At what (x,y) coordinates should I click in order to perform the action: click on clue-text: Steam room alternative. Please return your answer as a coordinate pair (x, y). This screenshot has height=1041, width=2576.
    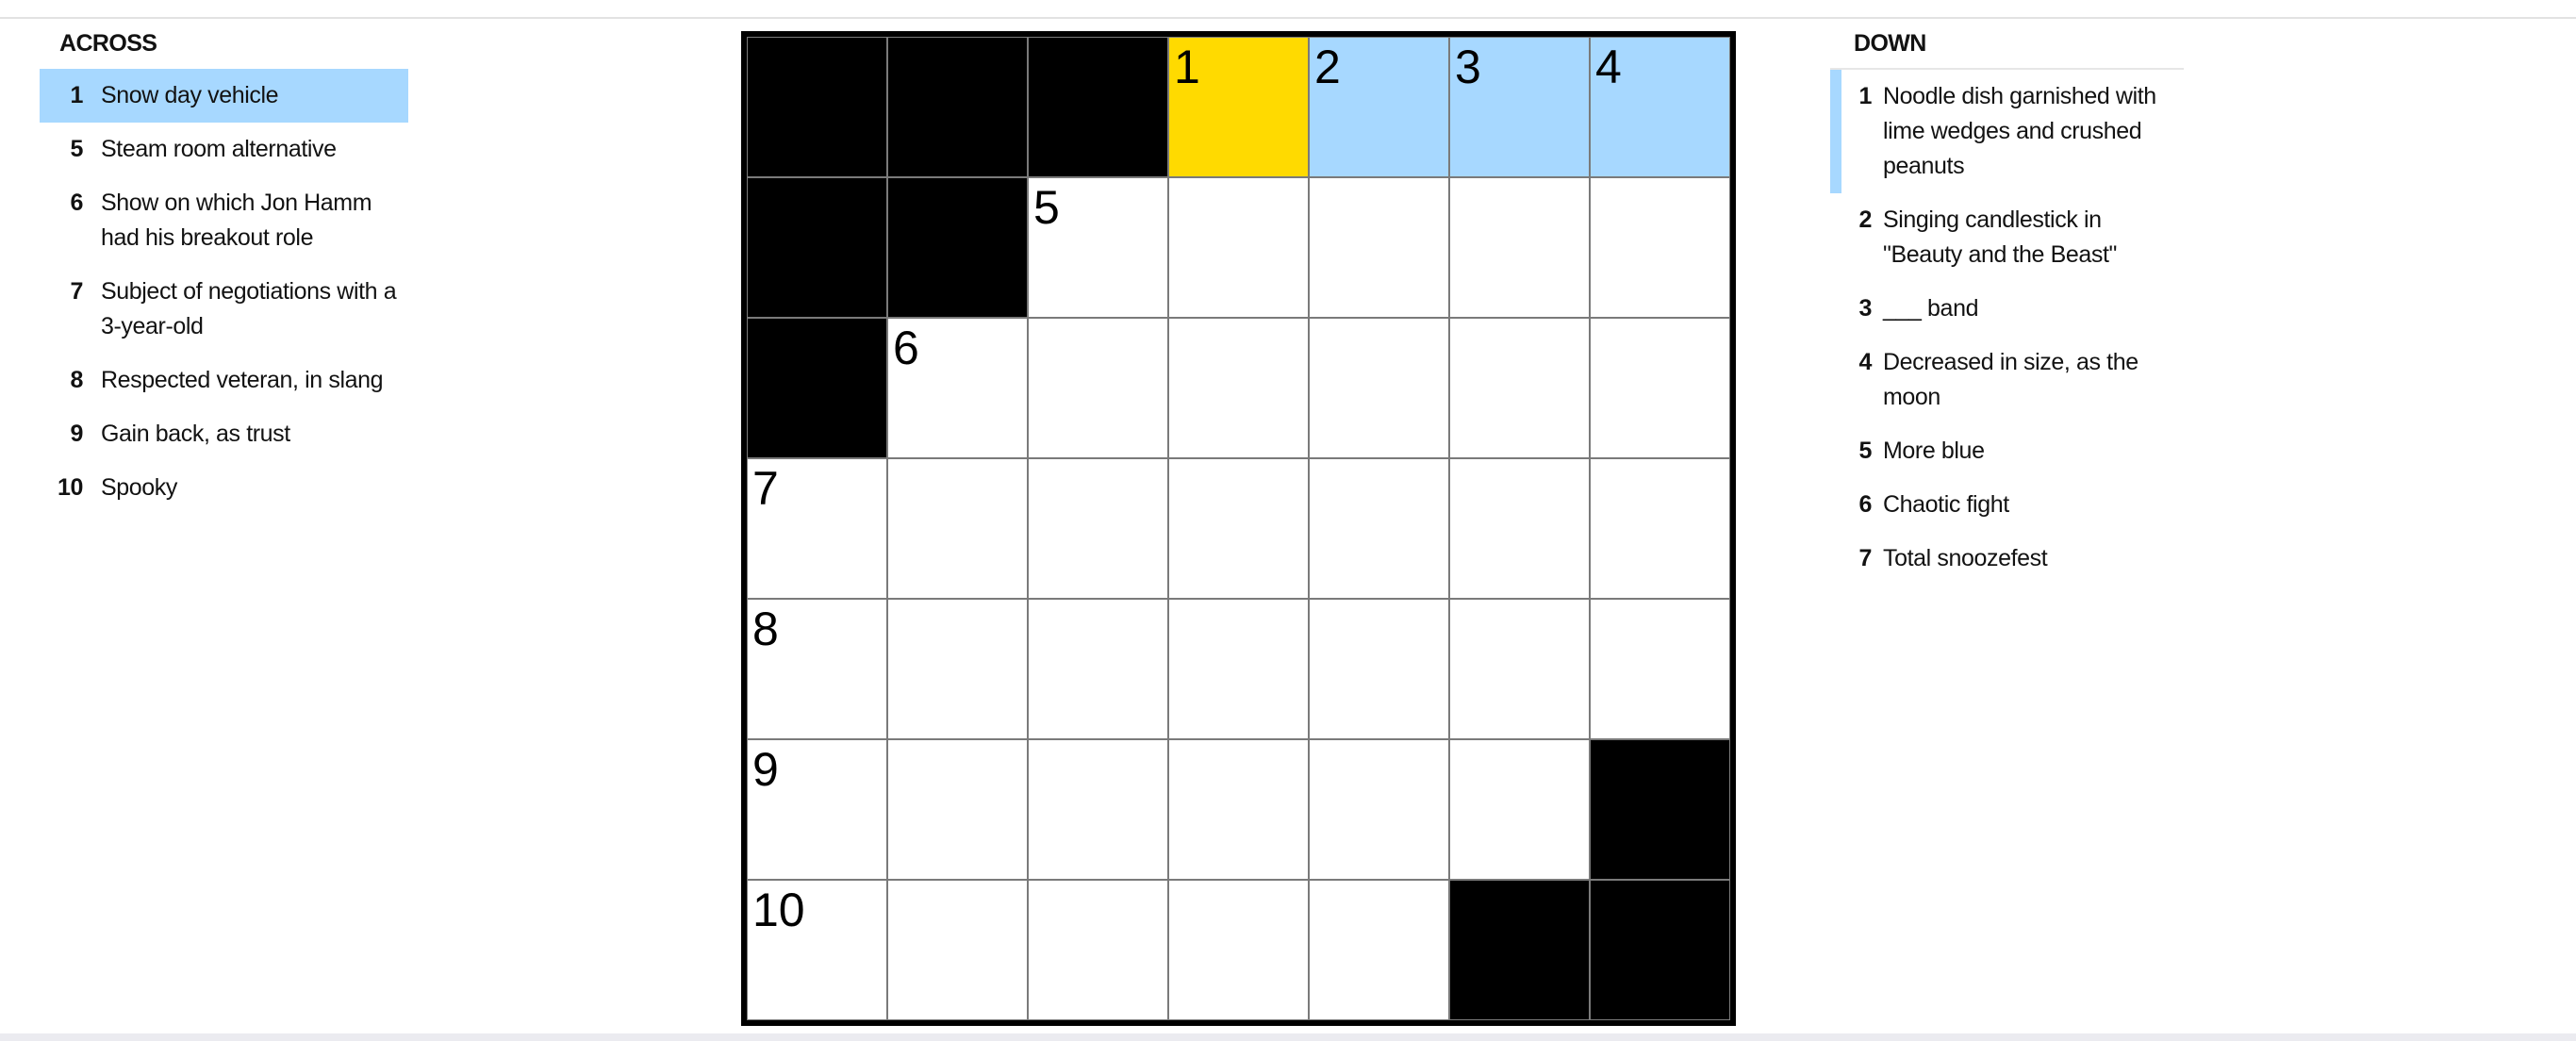
    Looking at the image, I should click on (219, 149).